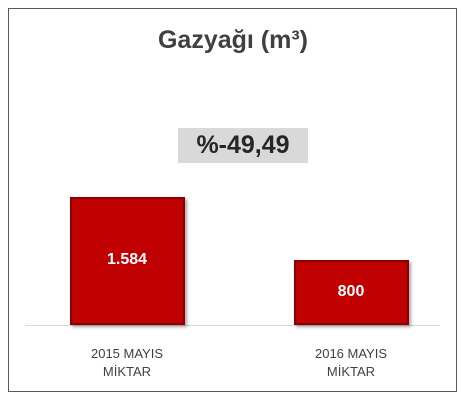  What do you see at coordinates (127, 362) in the screenshot?
I see `x-tick-label: 2015 MAYIS MİKTAR` at bounding box center [127, 362].